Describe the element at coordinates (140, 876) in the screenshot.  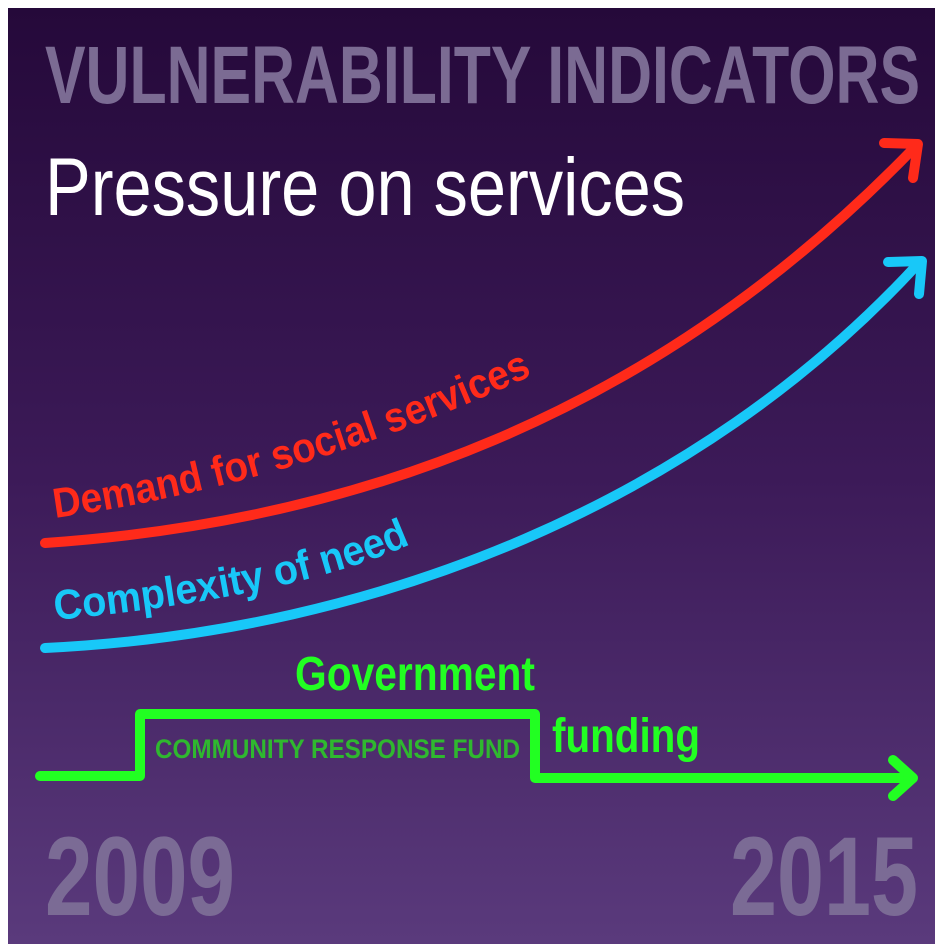
I see `start-year: 2009` at that location.